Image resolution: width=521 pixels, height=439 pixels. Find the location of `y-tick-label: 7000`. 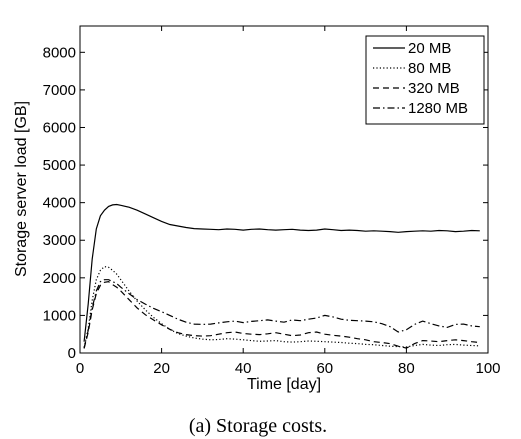

y-tick-label: 7000 is located at coordinates (59, 90).